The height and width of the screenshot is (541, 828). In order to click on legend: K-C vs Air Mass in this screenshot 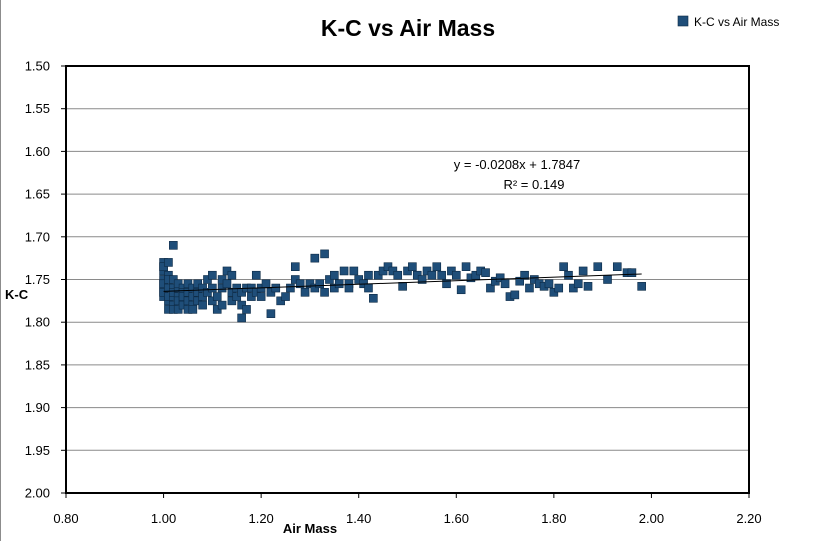, I will do `click(728, 22)`.